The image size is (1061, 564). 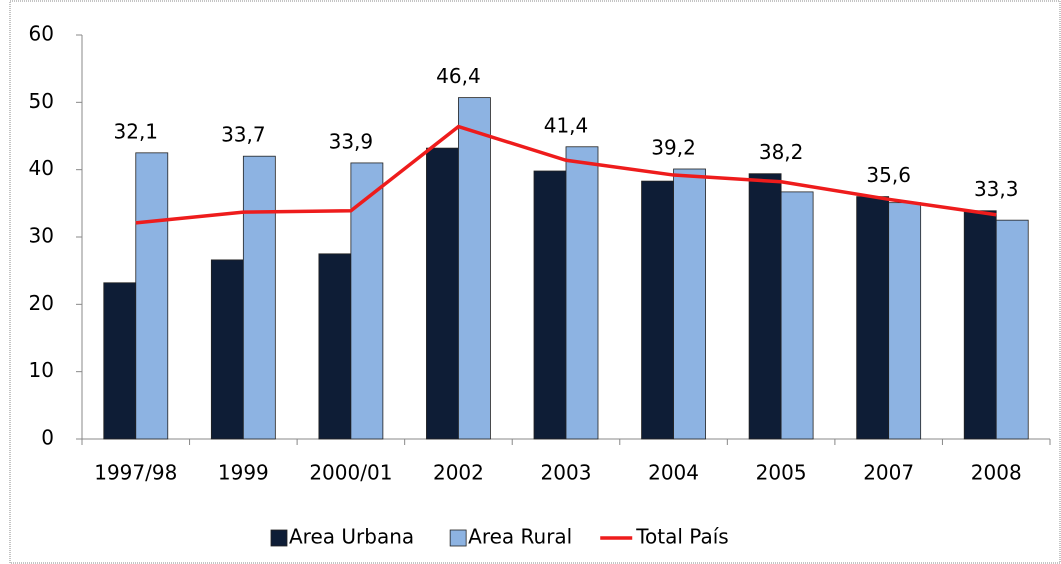 I want to click on data-label: 35,6, so click(x=888, y=175).